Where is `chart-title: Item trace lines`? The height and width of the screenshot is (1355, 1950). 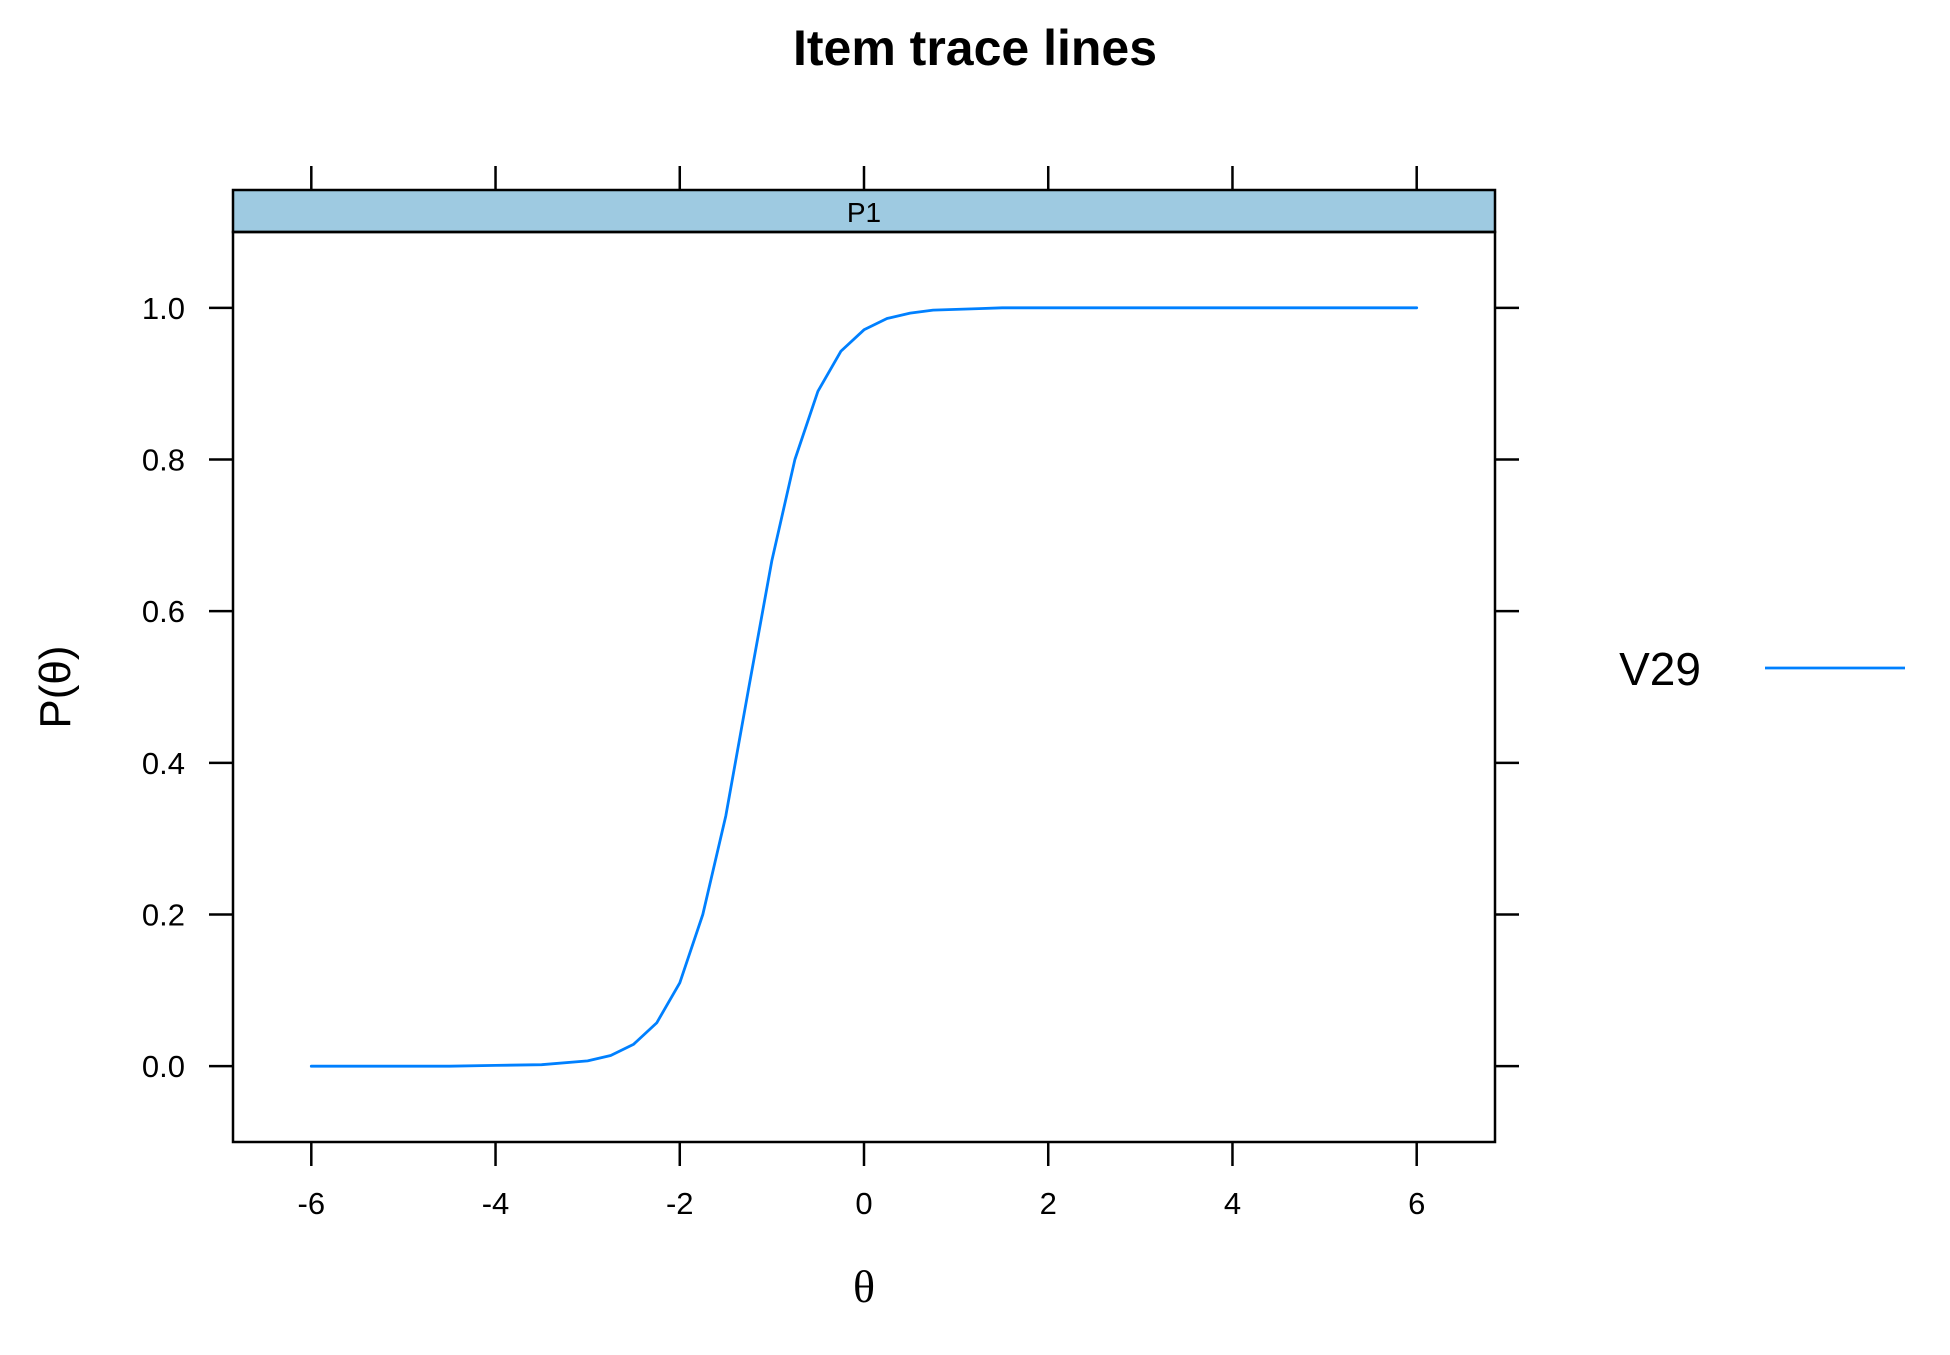 chart-title: Item trace lines is located at coordinates (975, 48).